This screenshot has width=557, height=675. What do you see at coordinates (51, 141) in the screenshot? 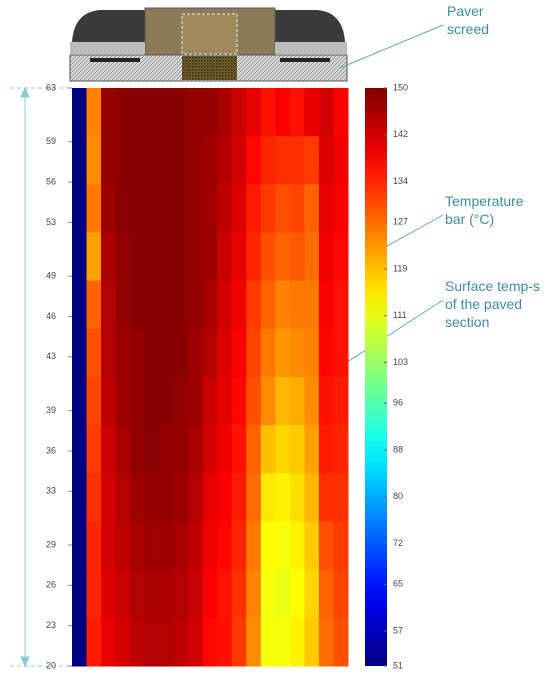
I see `y-tick-label: 59` at bounding box center [51, 141].